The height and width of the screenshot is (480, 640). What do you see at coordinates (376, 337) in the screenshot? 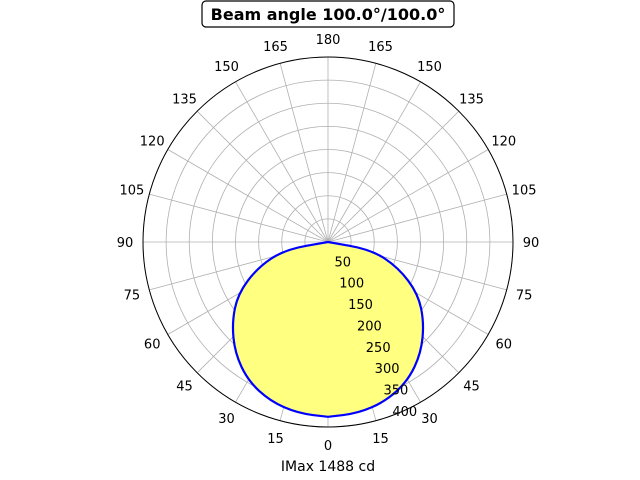
I see `radial-tick-labels: 50 100 150 200 250 300 350 400` at bounding box center [376, 337].